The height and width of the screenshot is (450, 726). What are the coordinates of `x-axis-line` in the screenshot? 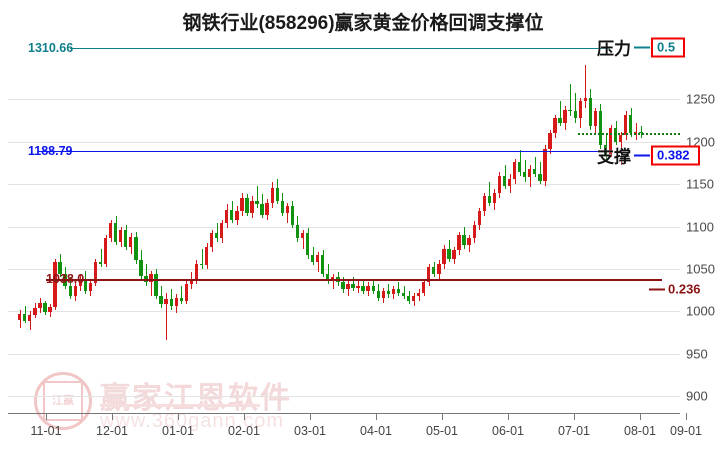 It's located at (344, 413).